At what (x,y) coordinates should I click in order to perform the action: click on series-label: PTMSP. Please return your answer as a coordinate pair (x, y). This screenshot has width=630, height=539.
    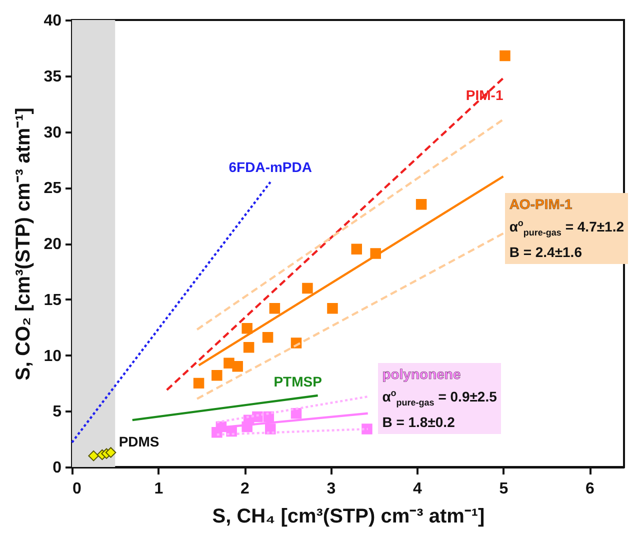
    Looking at the image, I should click on (298, 381).